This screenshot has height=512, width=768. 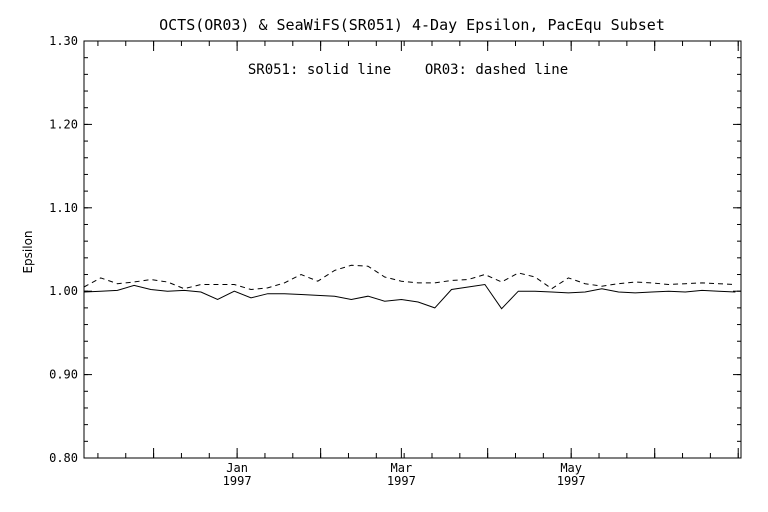 I want to click on x-tick-label: Mar, so click(x=402, y=468).